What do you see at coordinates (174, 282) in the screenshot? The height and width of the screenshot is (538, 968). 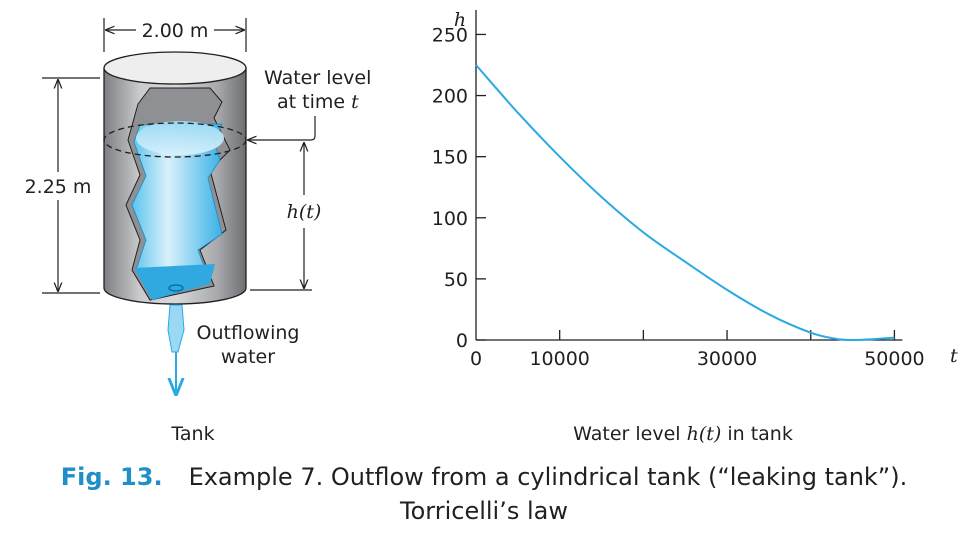 I see `tank-bottom-water` at bounding box center [174, 282].